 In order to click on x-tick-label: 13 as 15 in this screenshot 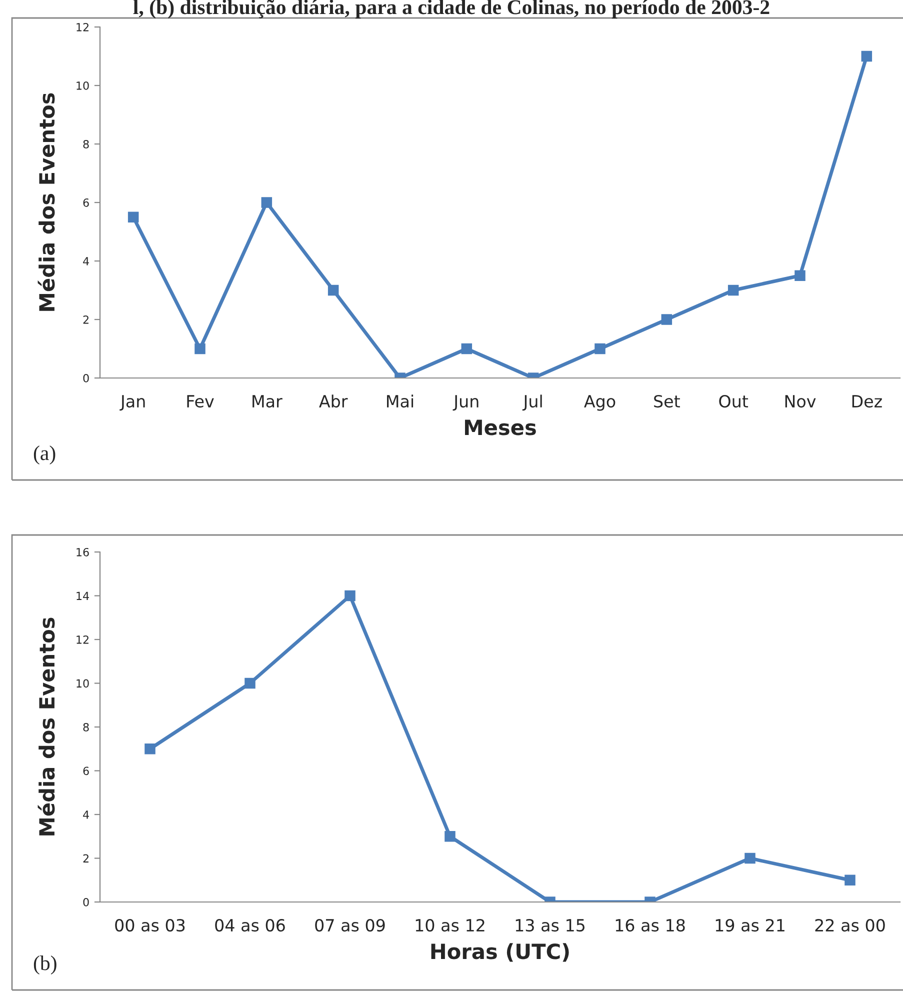, I will do `click(550, 925)`.